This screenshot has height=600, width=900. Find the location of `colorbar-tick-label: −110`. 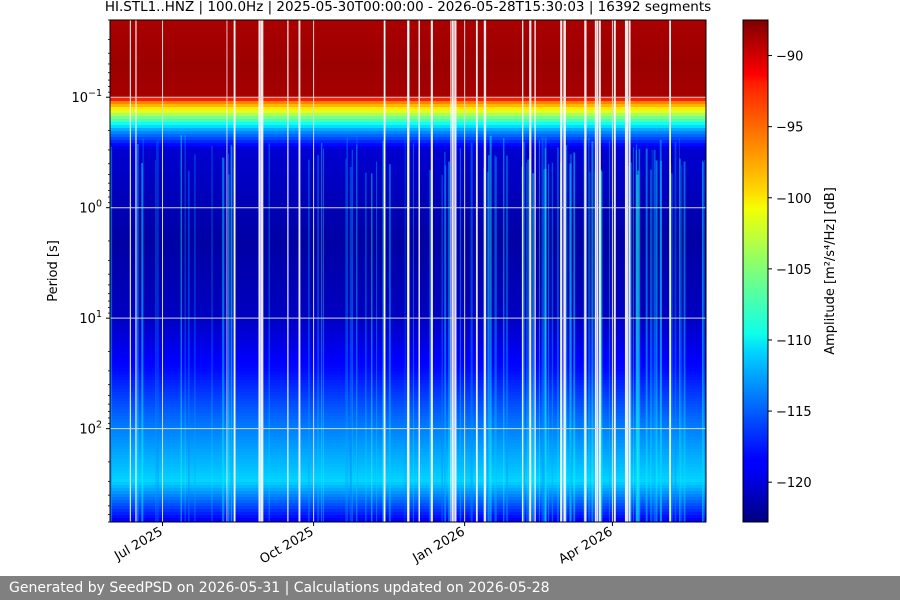

colorbar-tick-label: −110 is located at coordinates (794, 341).